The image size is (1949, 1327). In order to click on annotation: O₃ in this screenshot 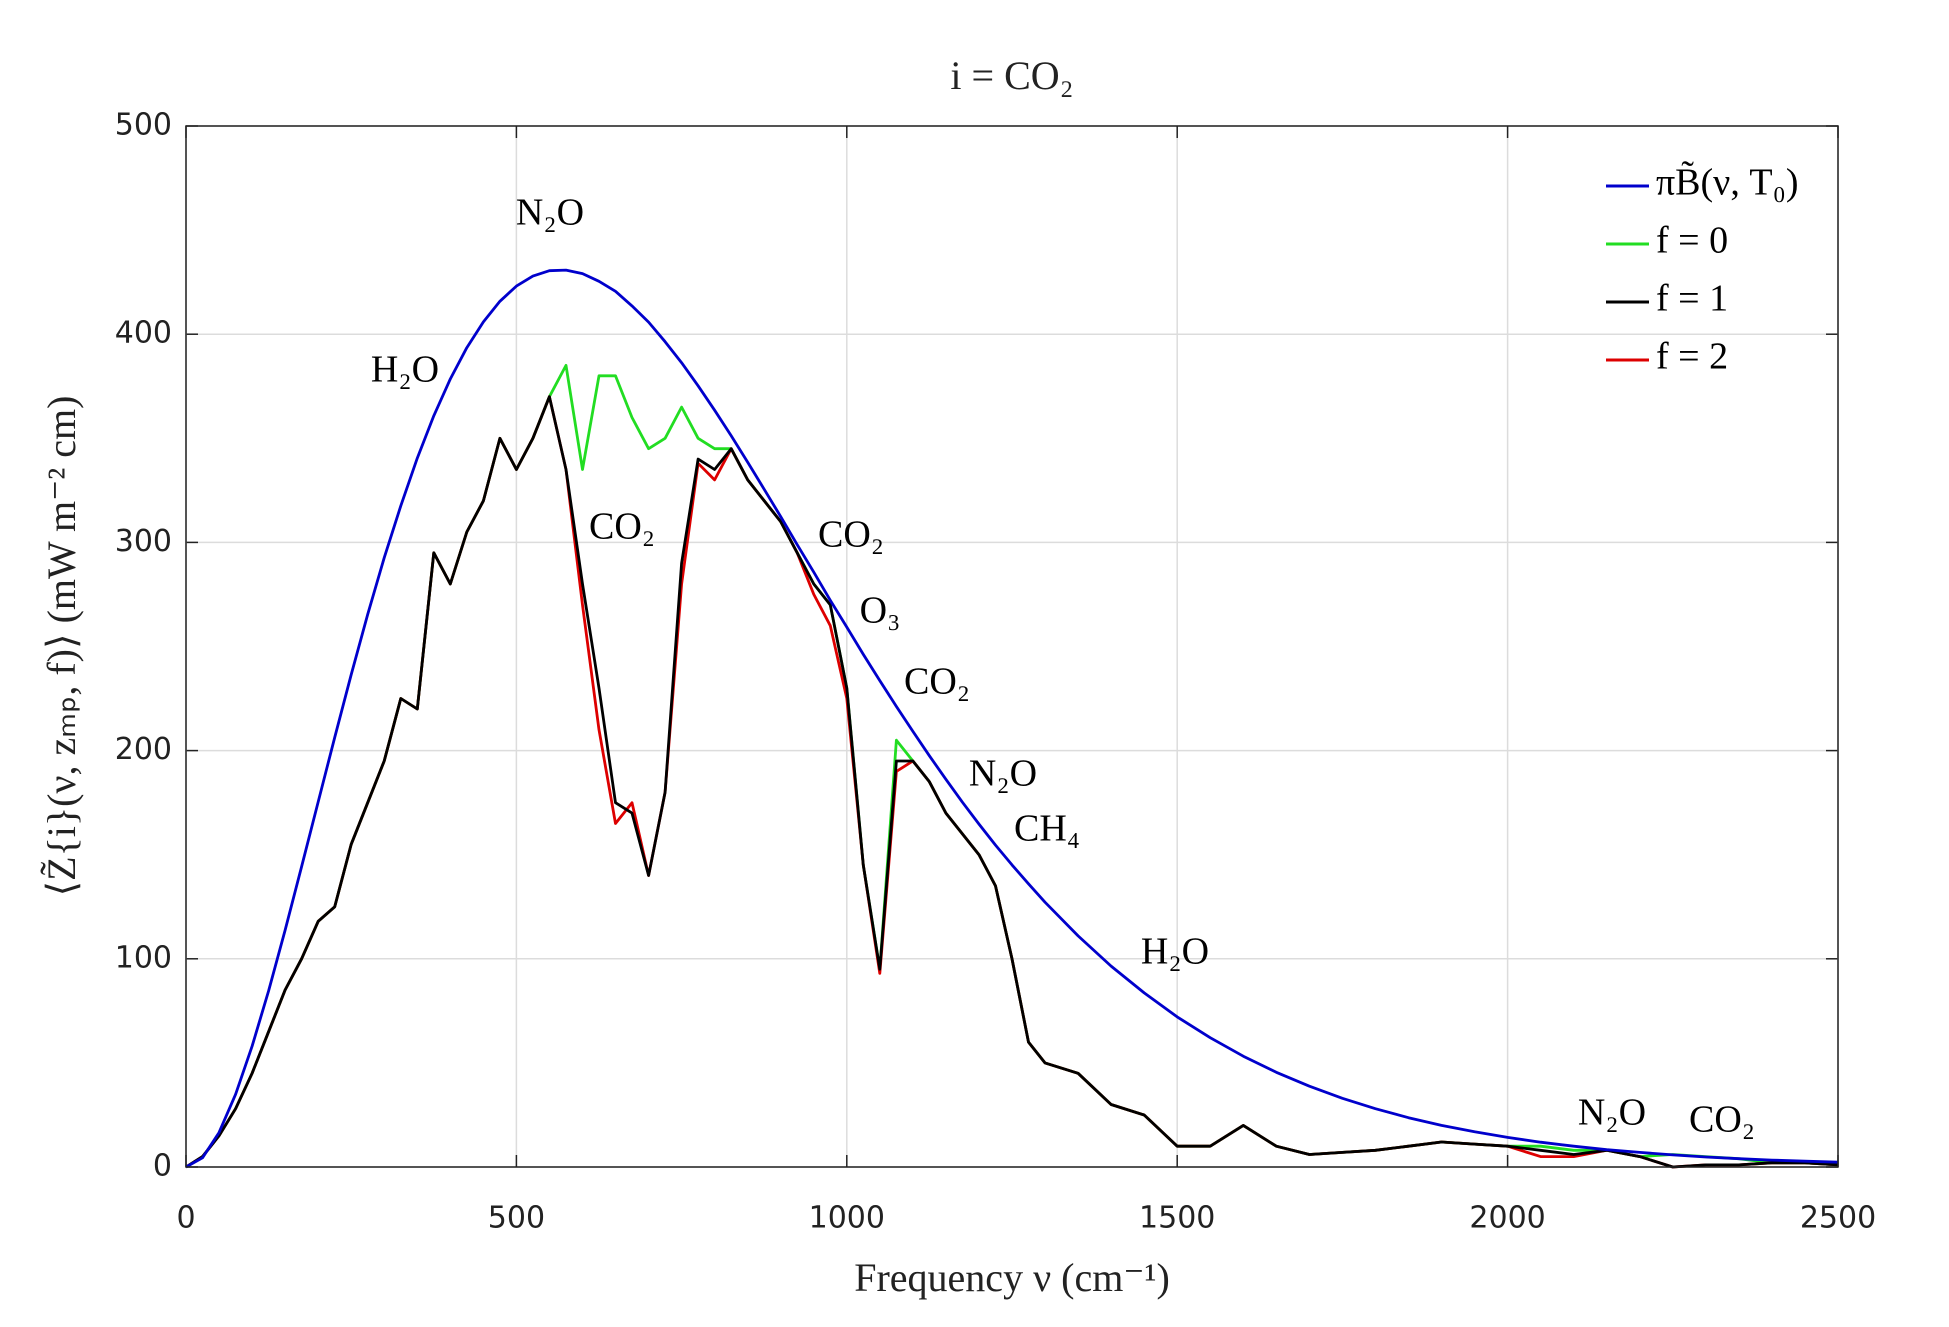, I will do `click(880, 611)`.